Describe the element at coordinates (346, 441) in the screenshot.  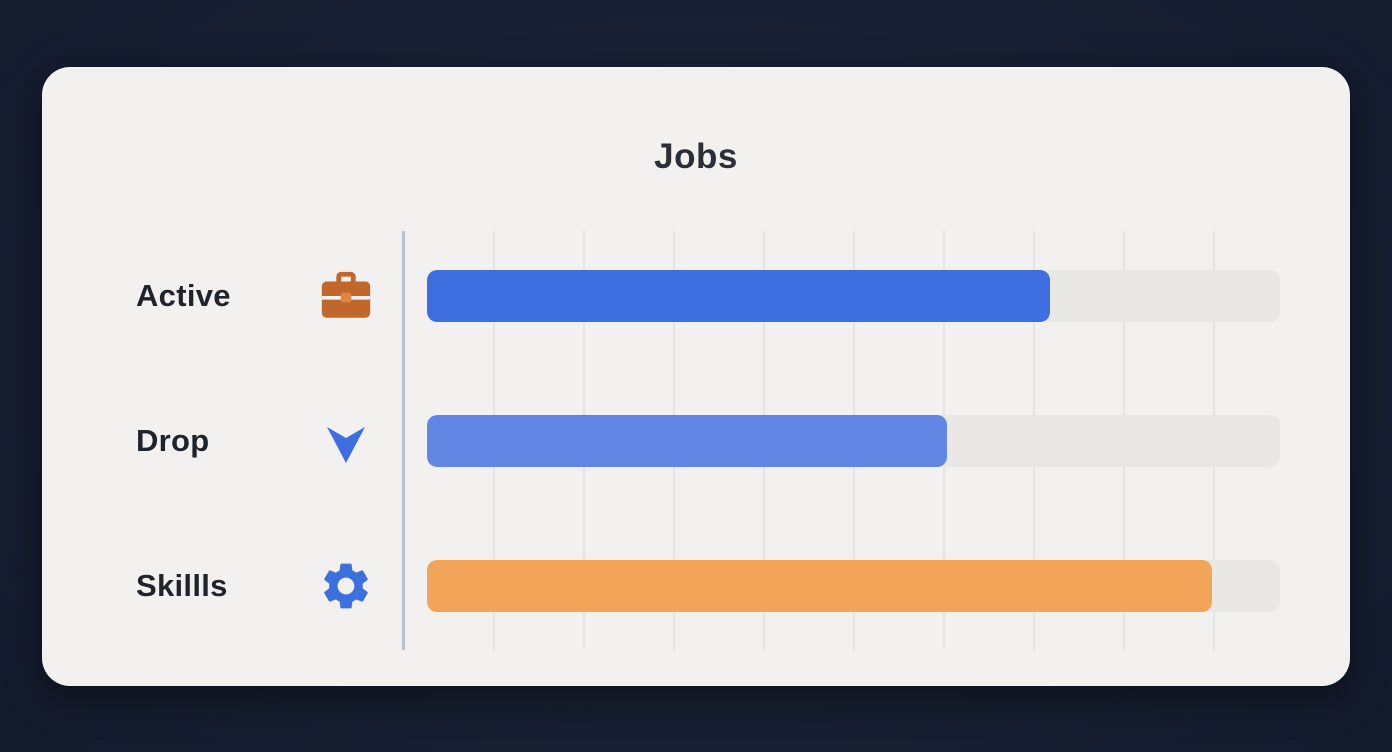
I see `down-arrow-icon` at that location.